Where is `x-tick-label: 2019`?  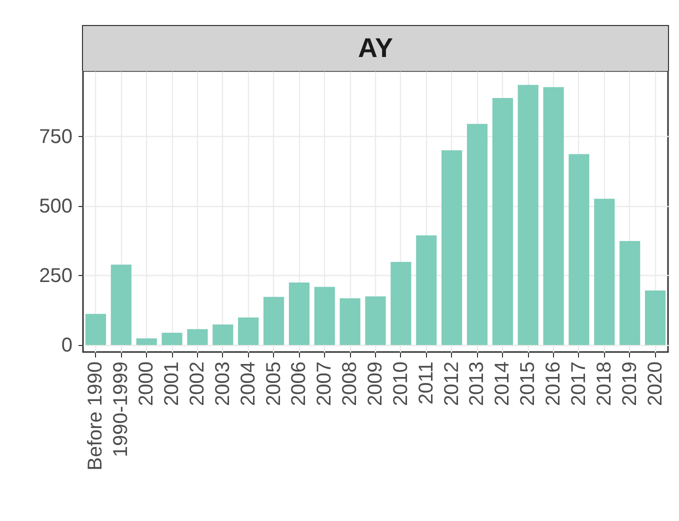 x-tick-label: 2019 is located at coordinates (629, 384).